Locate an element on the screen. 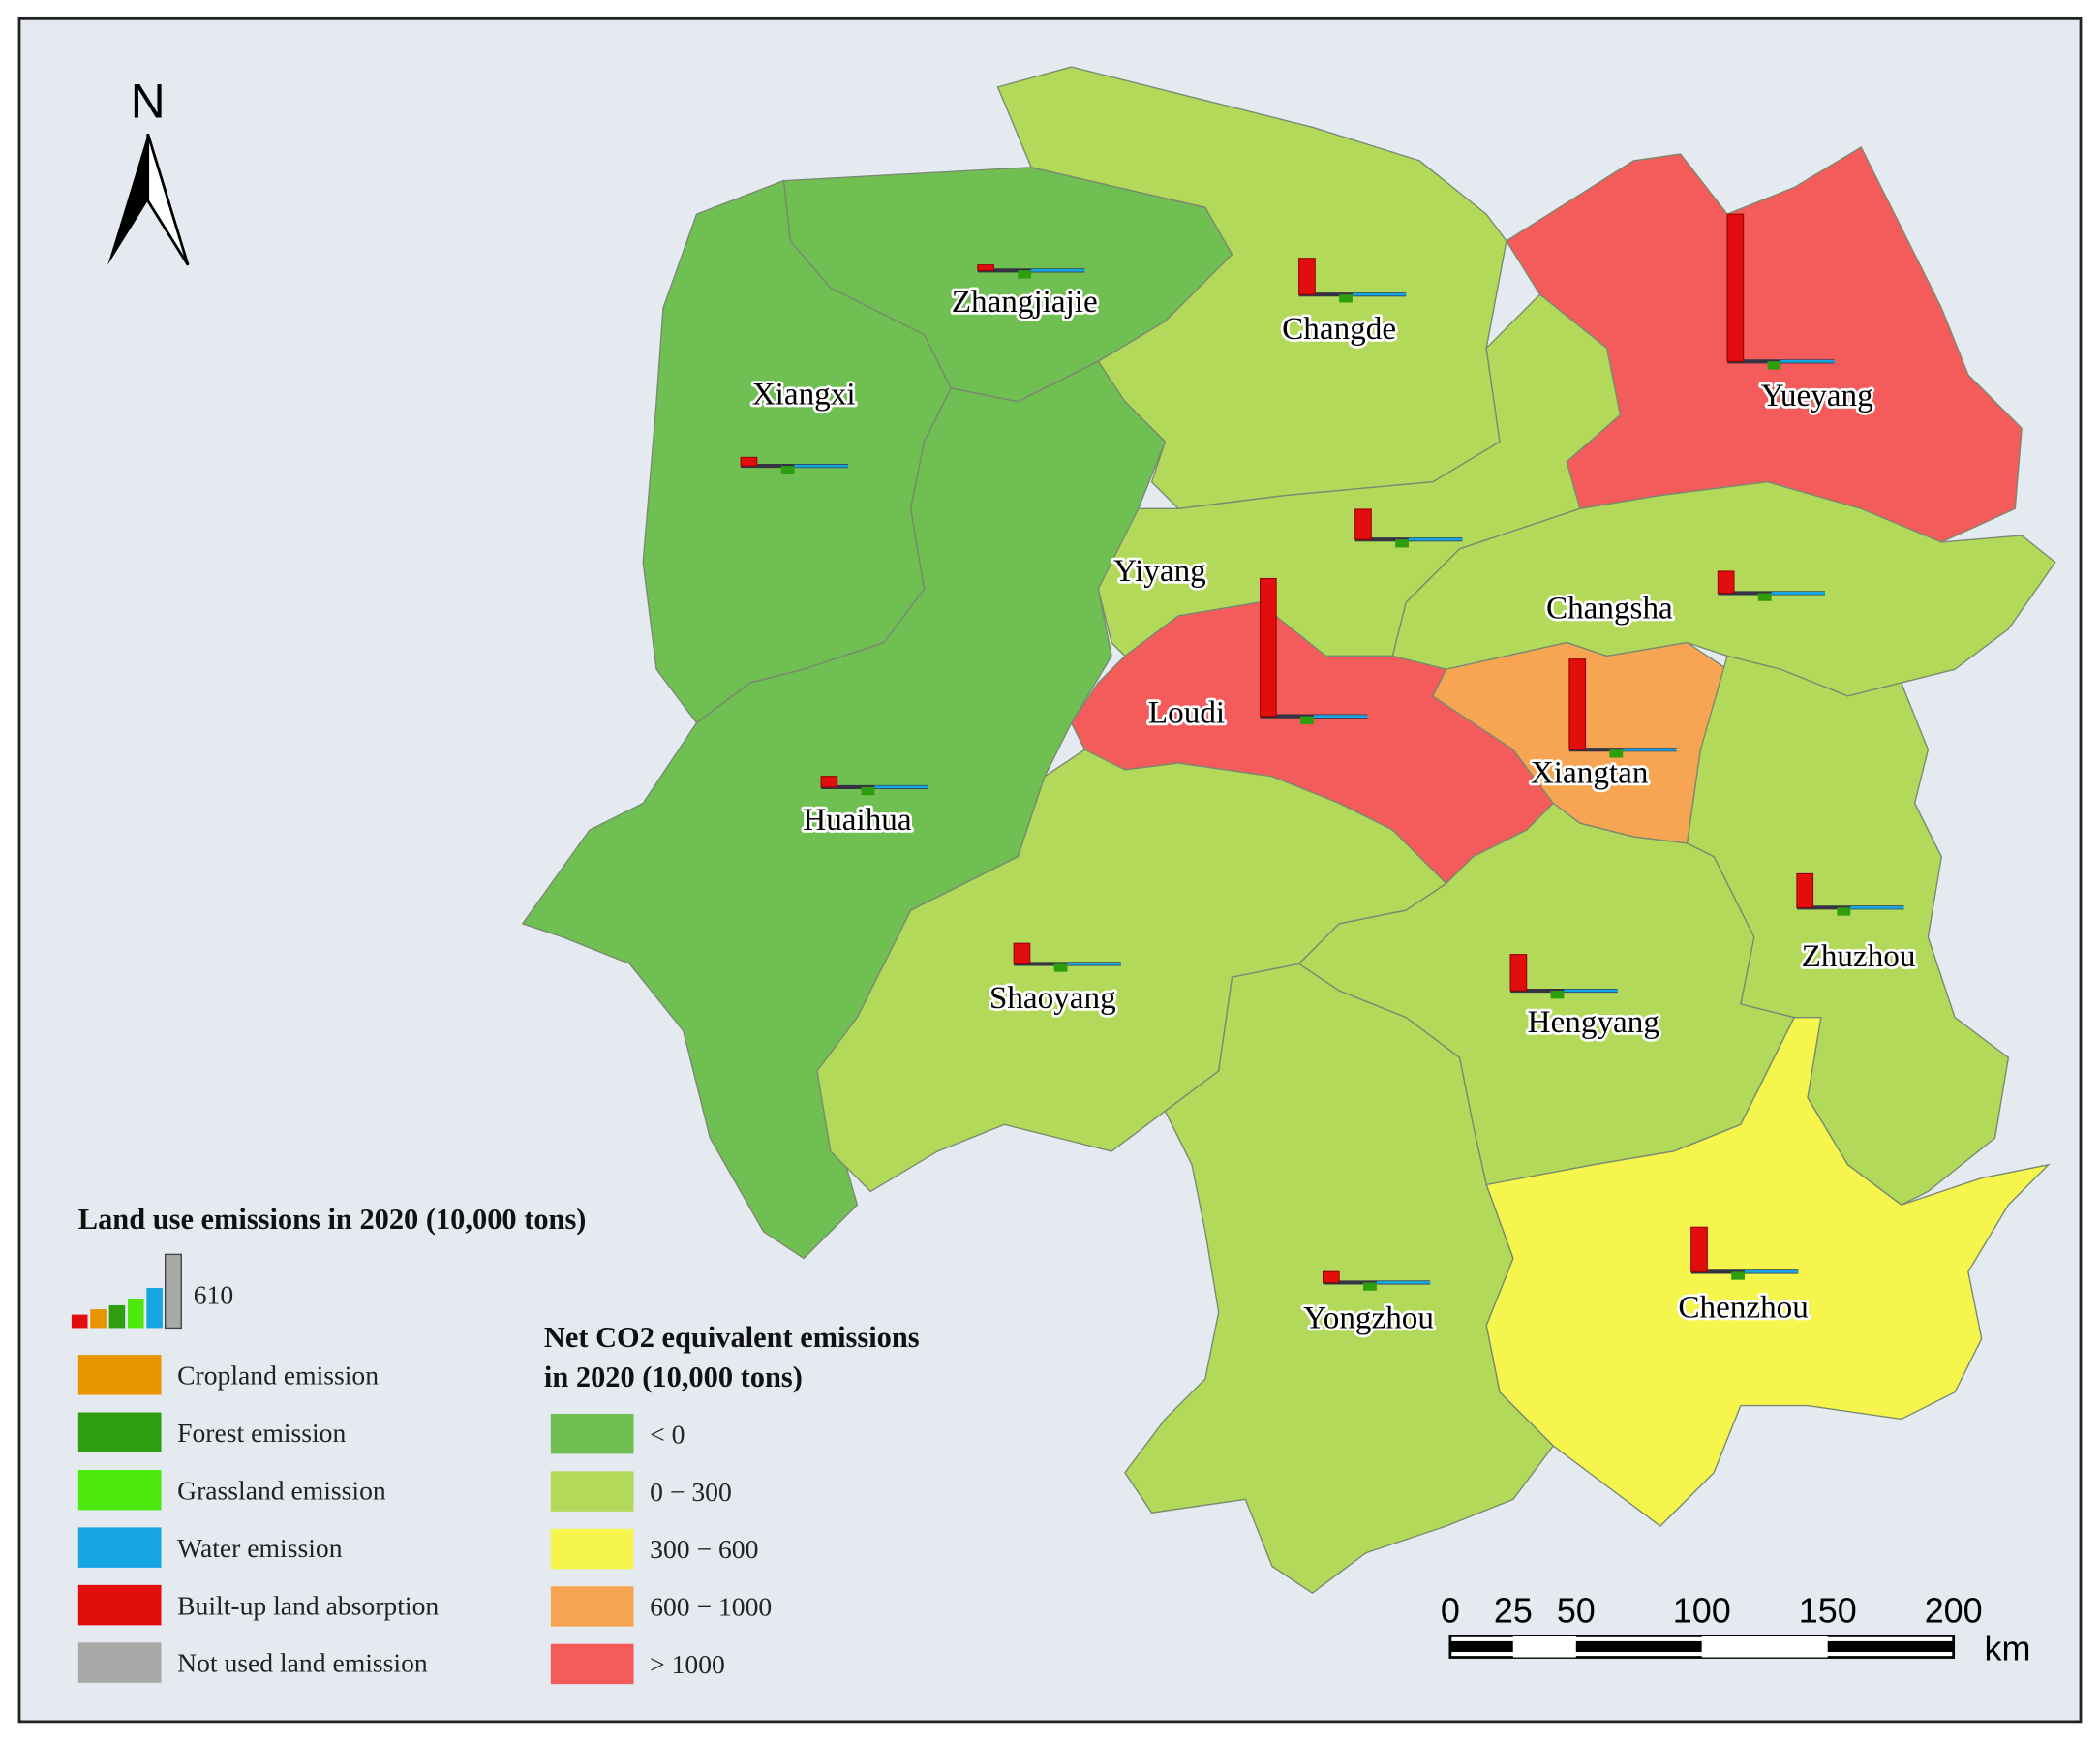 The width and height of the screenshot is (2100, 1743). city-label: Yiyang is located at coordinates (1160, 571).